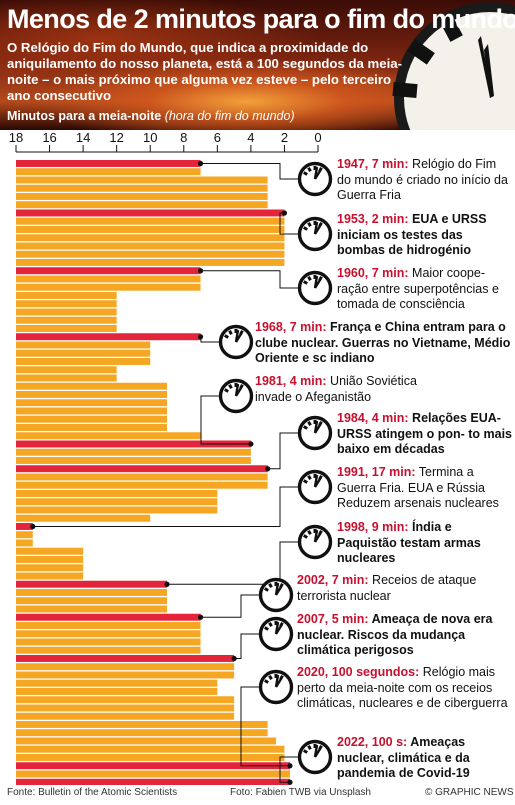 The height and width of the screenshot is (805, 515). What do you see at coordinates (108, 172) in the screenshot?
I see `bar-1948` at bounding box center [108, 172].